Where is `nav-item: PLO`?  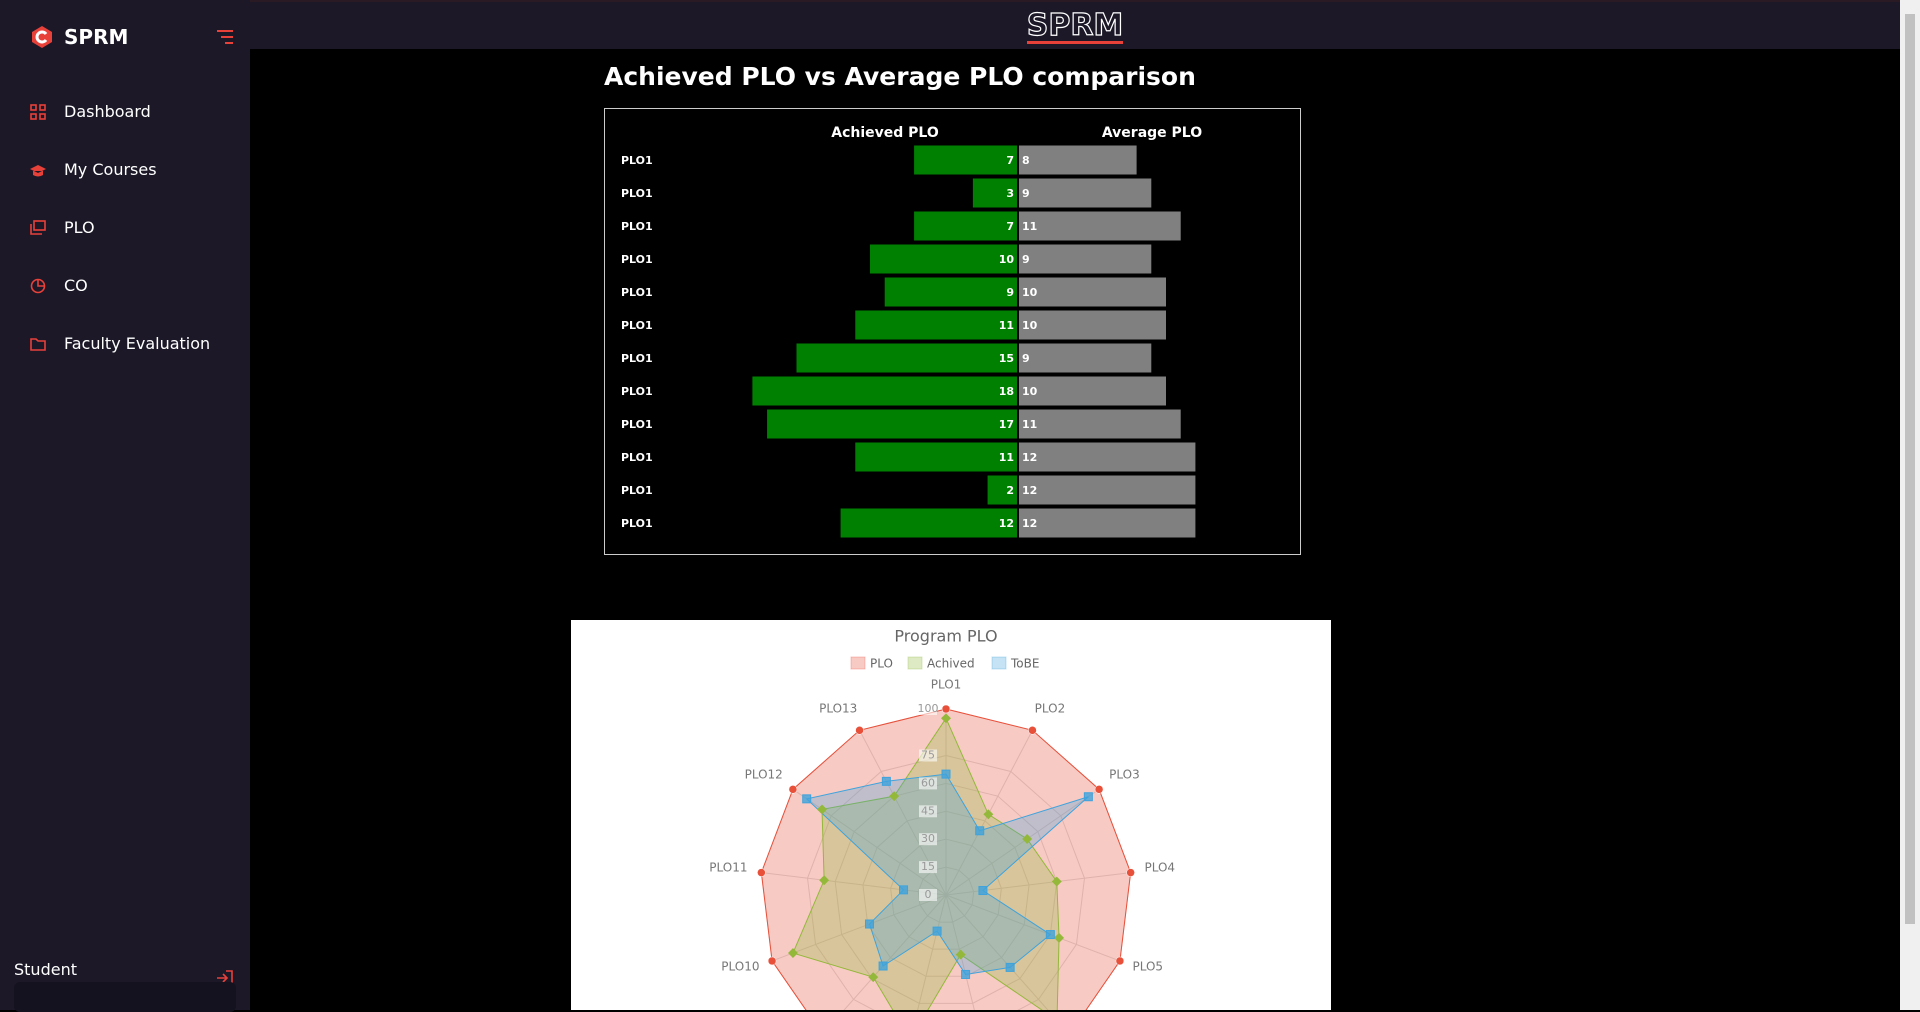
nav-item: PLO is located at coordinates (79, 227).